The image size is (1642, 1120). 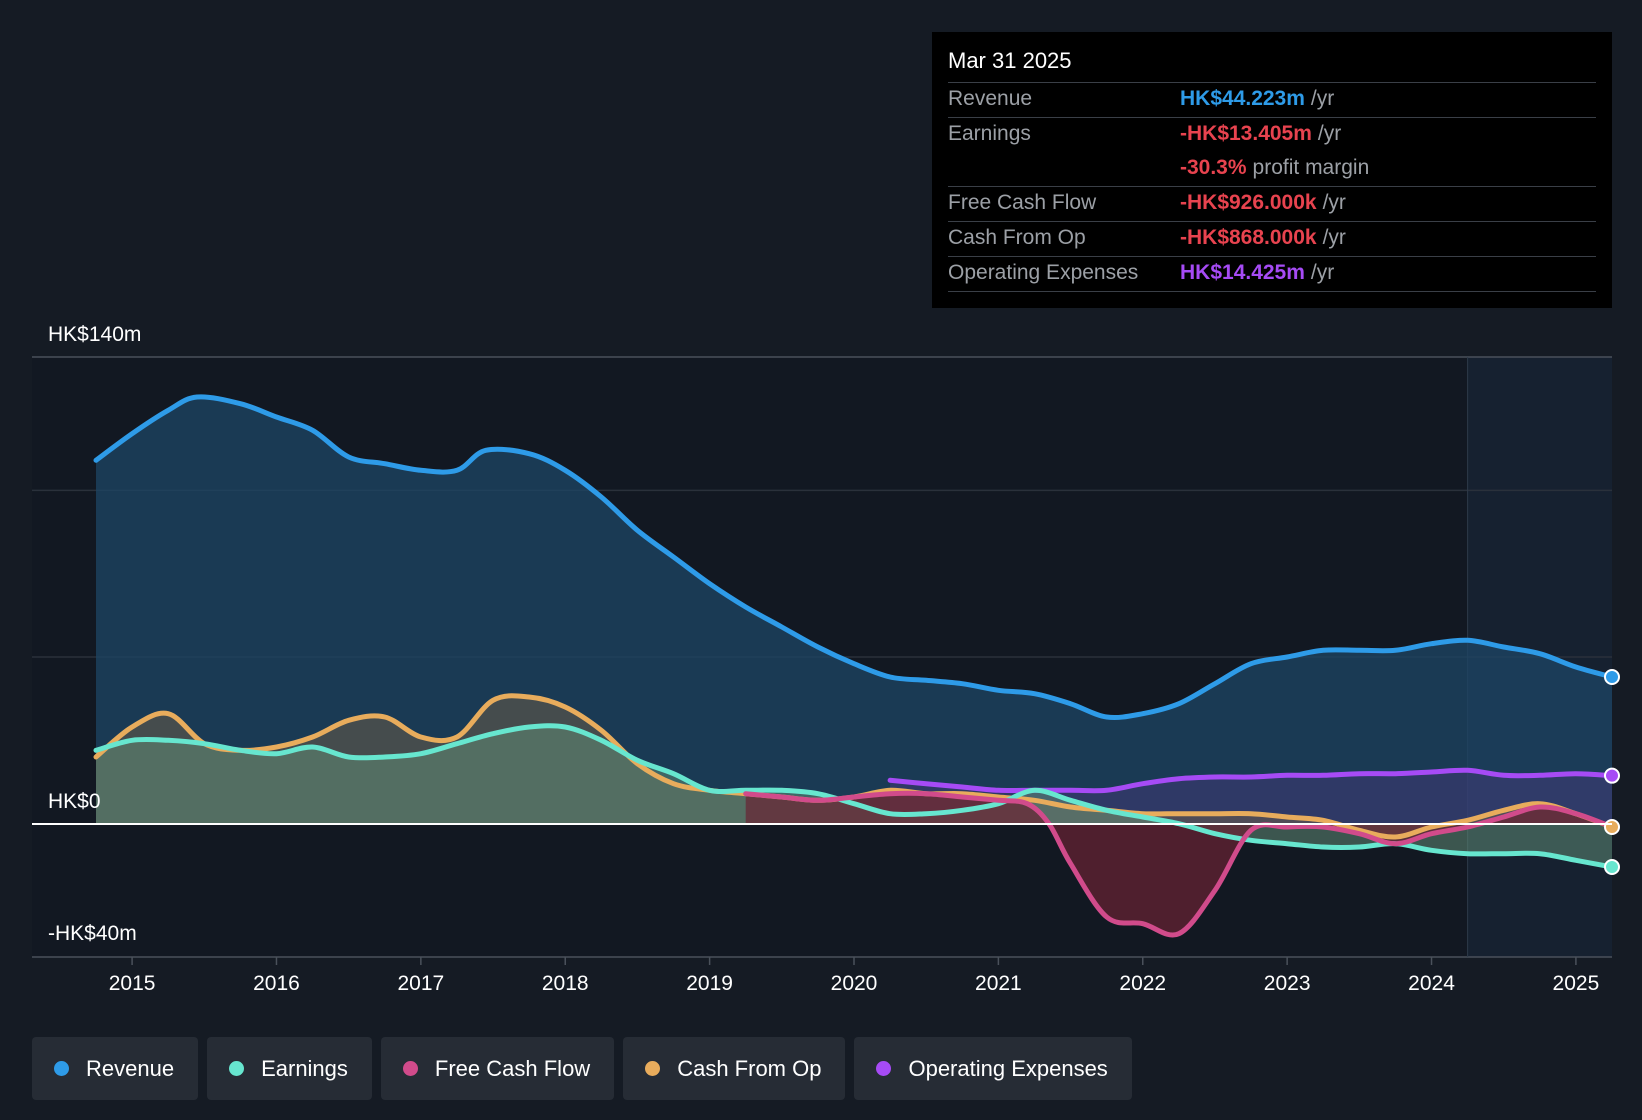 I want to click on legend-item-earnings: Earnings, so click(x=289, y=1068).